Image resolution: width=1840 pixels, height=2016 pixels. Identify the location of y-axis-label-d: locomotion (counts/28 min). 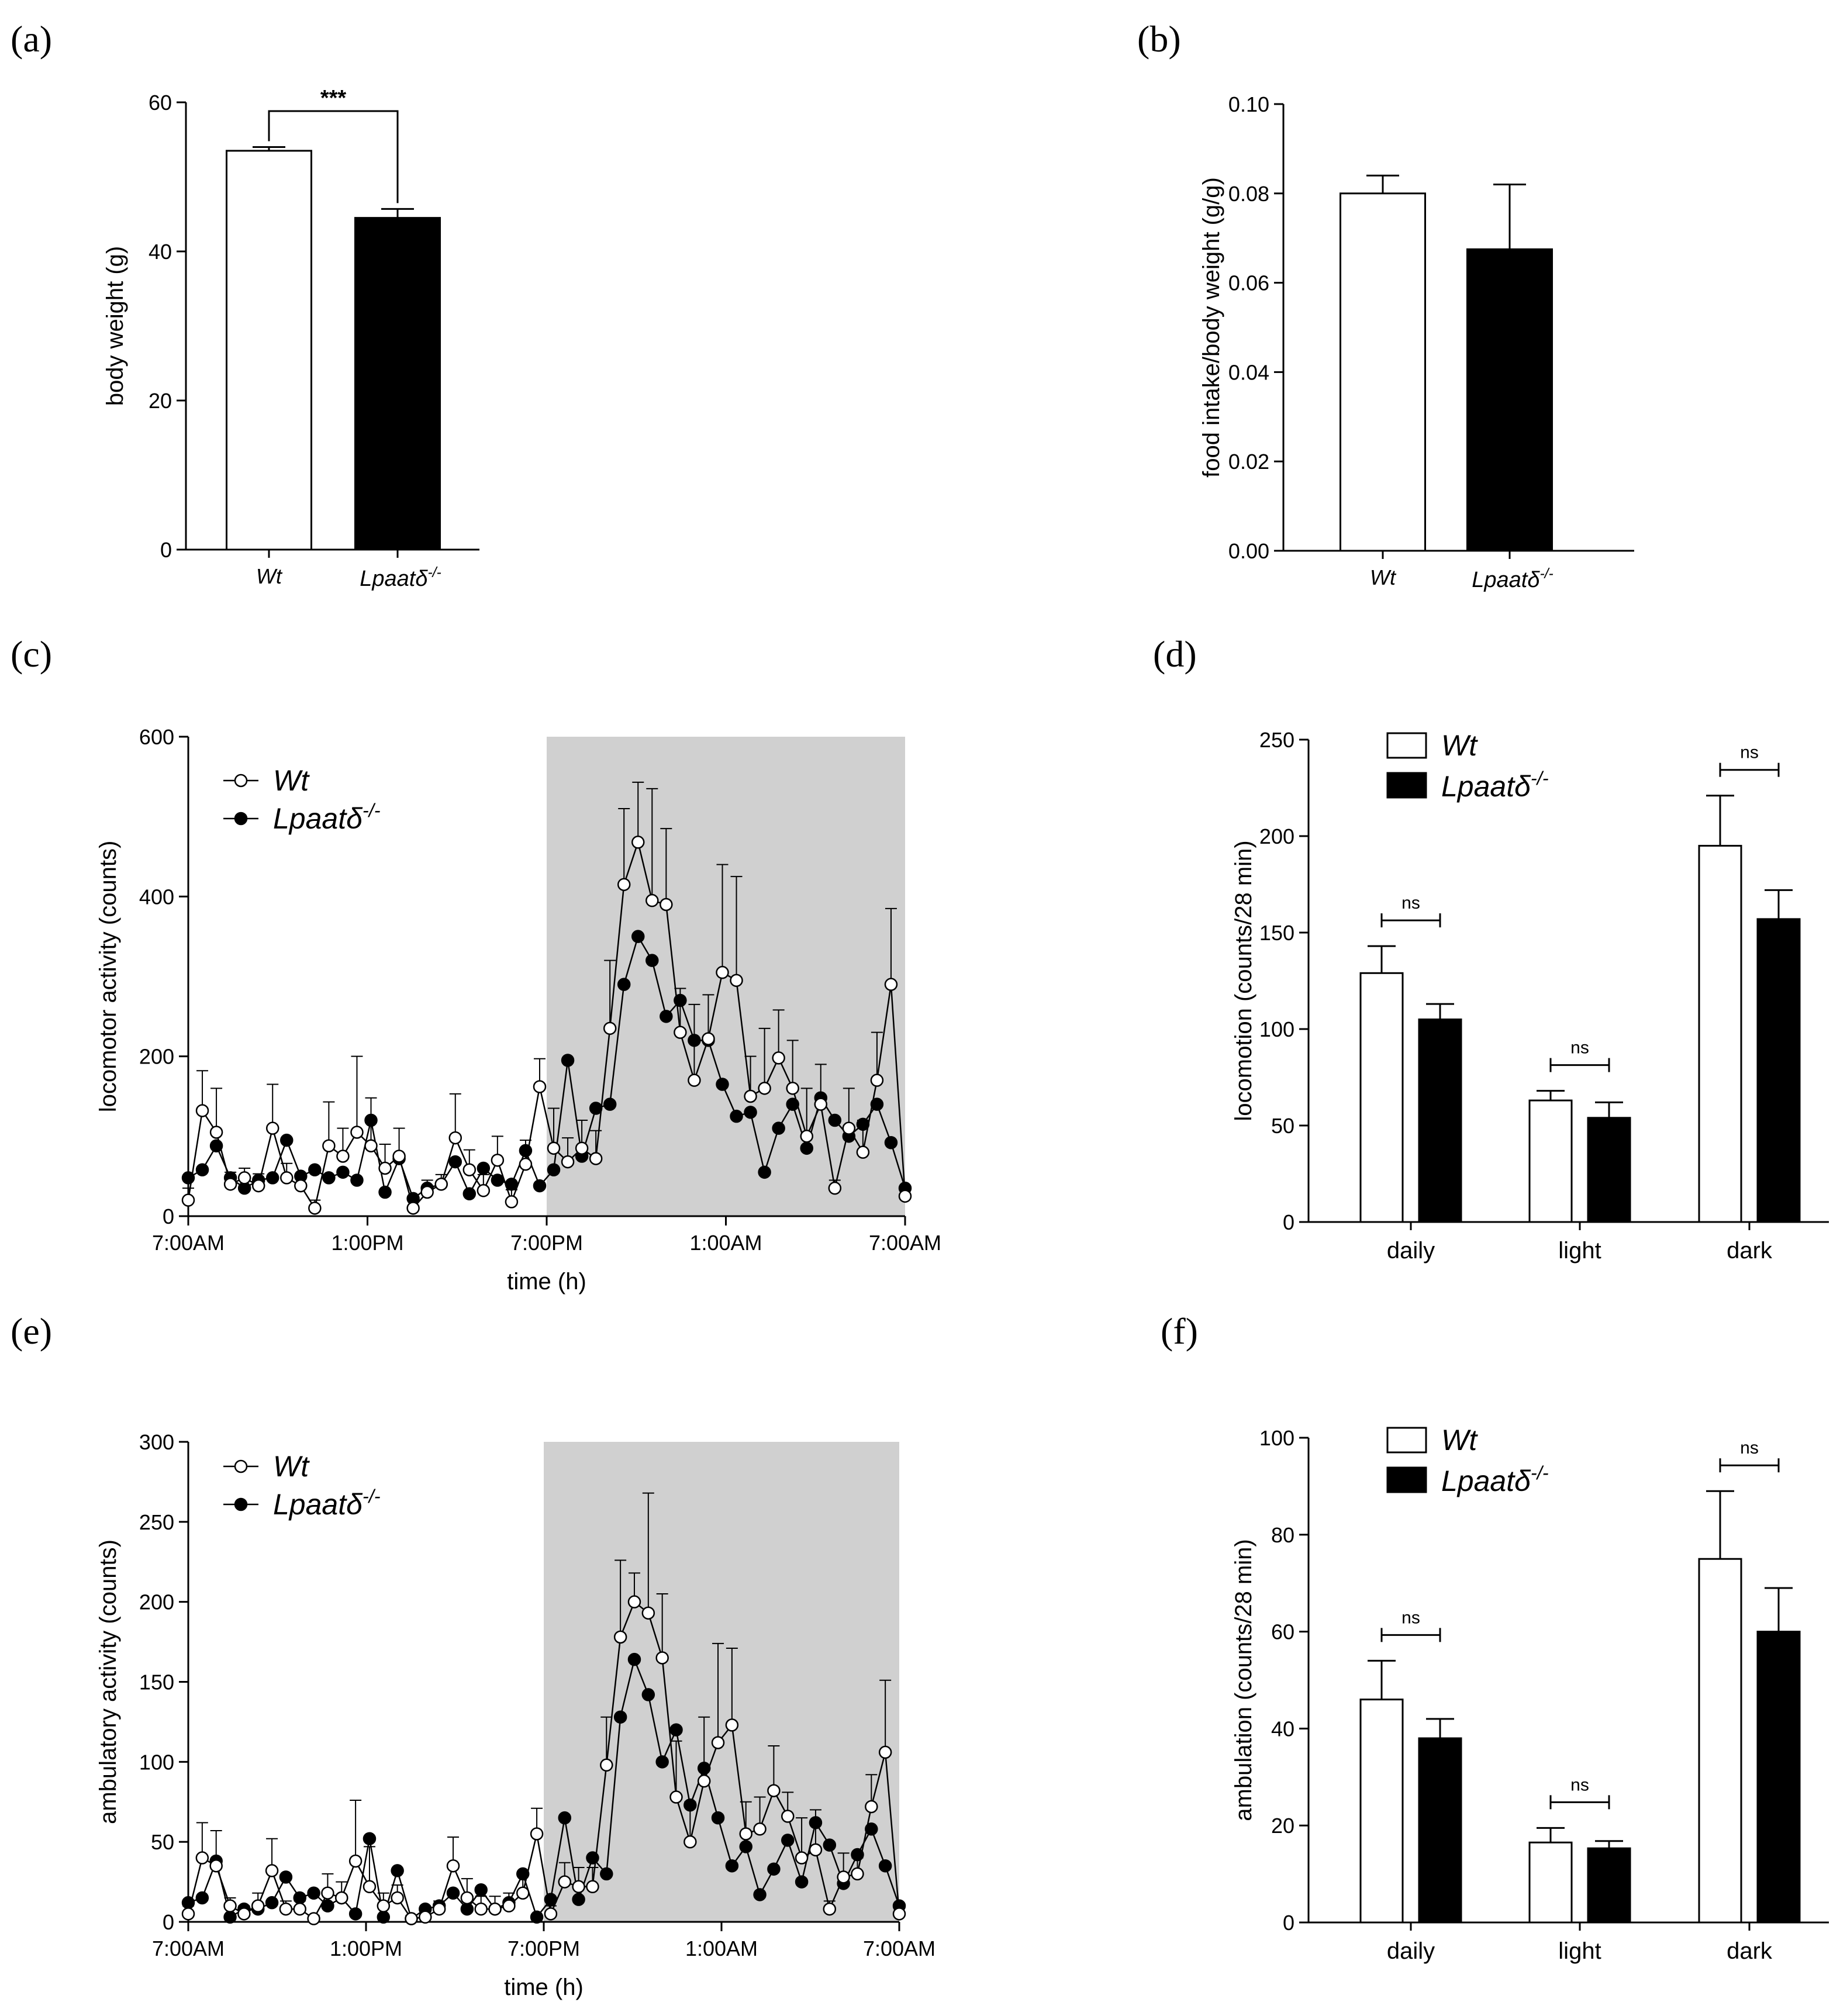
(1243, 980).